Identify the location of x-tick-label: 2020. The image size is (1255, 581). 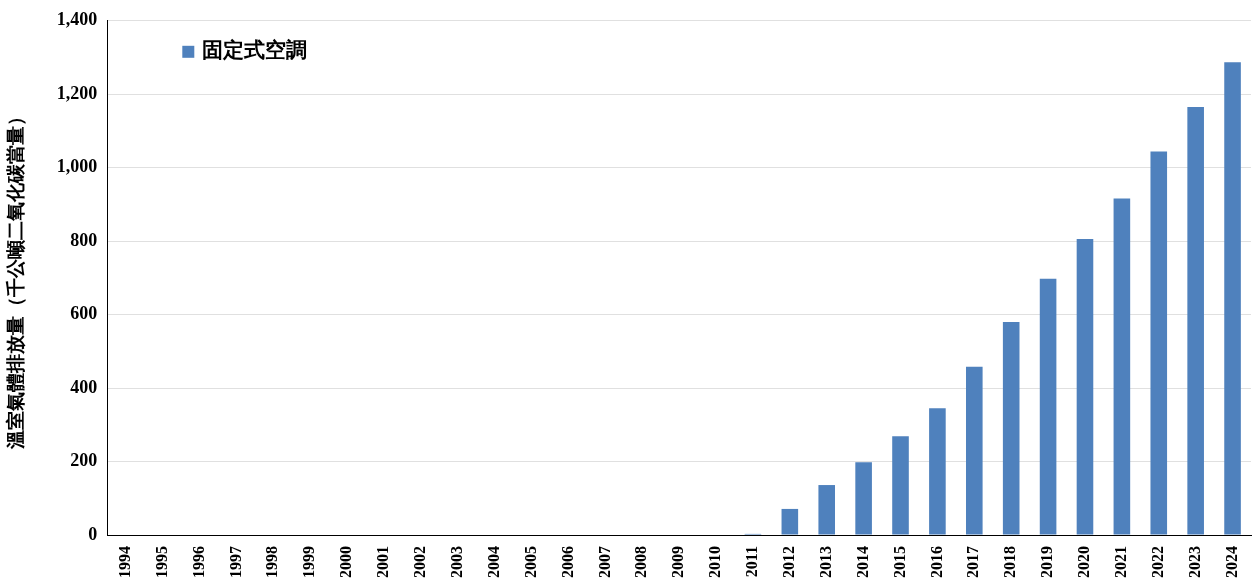
(1084, 562).